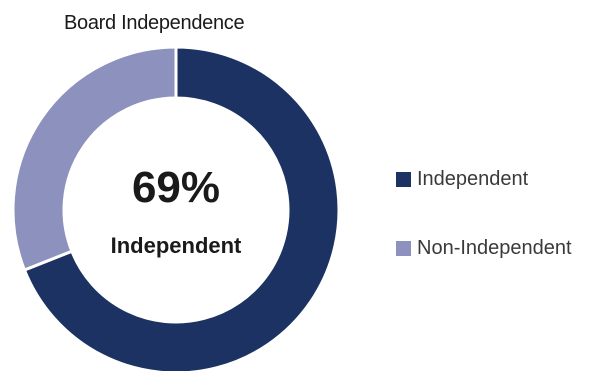 The width and height of the screenshot is (608, 371). I want to click on legend: Independent Non-Independent, so click(484, 213).